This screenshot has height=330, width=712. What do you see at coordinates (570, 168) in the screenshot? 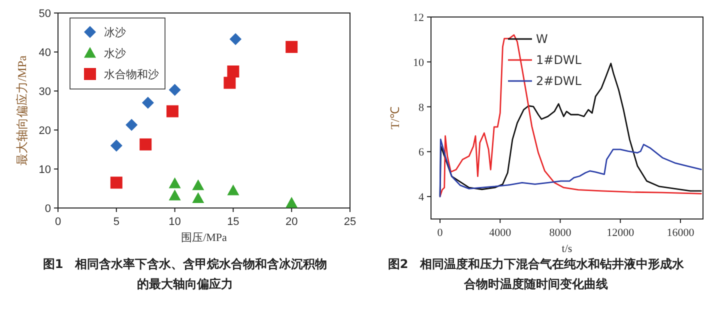
I see `line-series` at bounding box center [570, 168].